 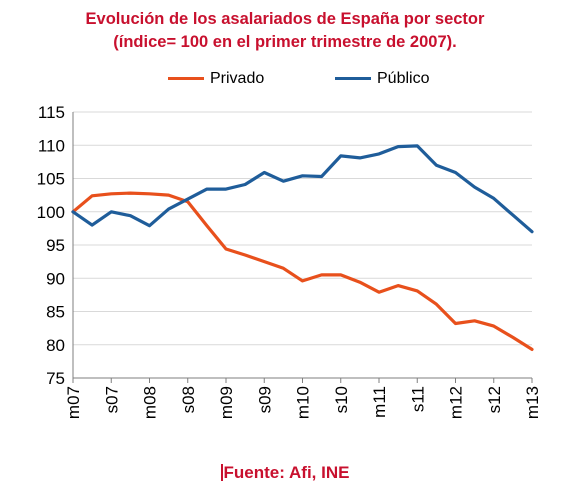 I want to click on y-tick-label: 115, so click(x=51, y=112).